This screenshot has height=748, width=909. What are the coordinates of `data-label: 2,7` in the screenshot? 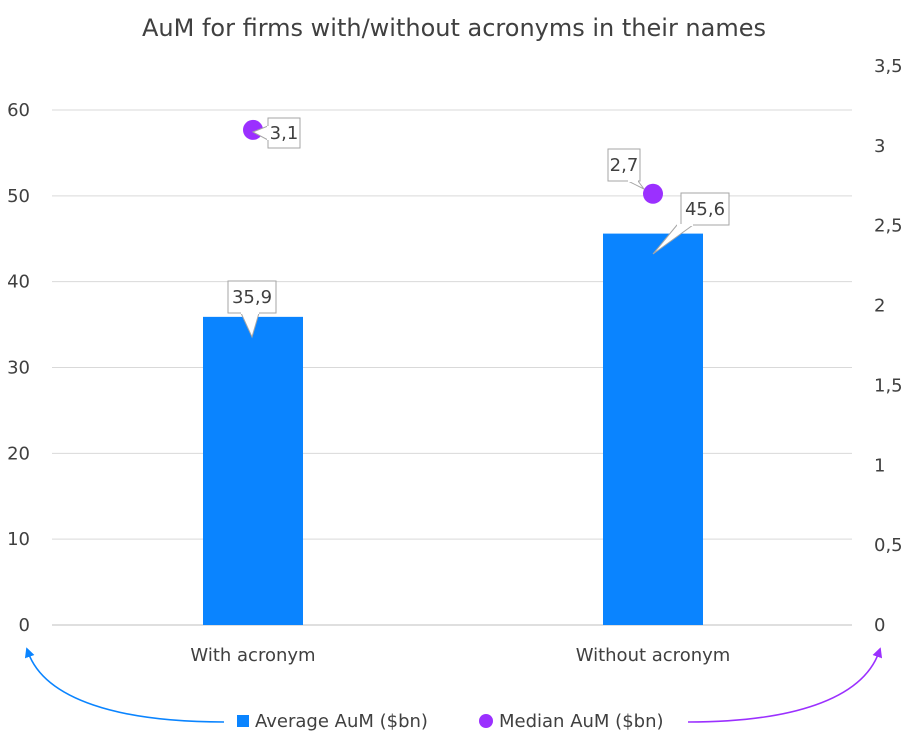 It's located at (626, 169).